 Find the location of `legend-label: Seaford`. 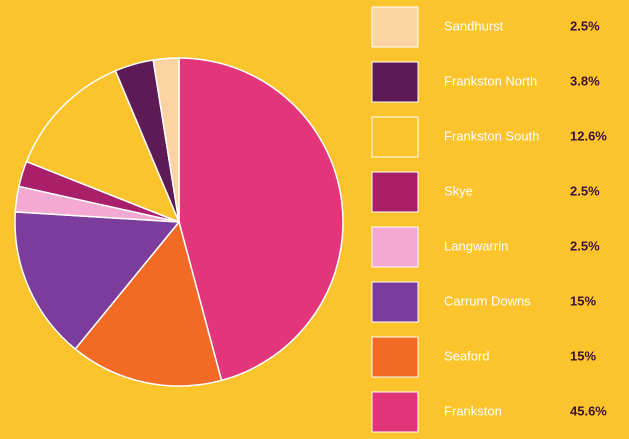

legend-label: Seaford is located at coordinates (467, 355).